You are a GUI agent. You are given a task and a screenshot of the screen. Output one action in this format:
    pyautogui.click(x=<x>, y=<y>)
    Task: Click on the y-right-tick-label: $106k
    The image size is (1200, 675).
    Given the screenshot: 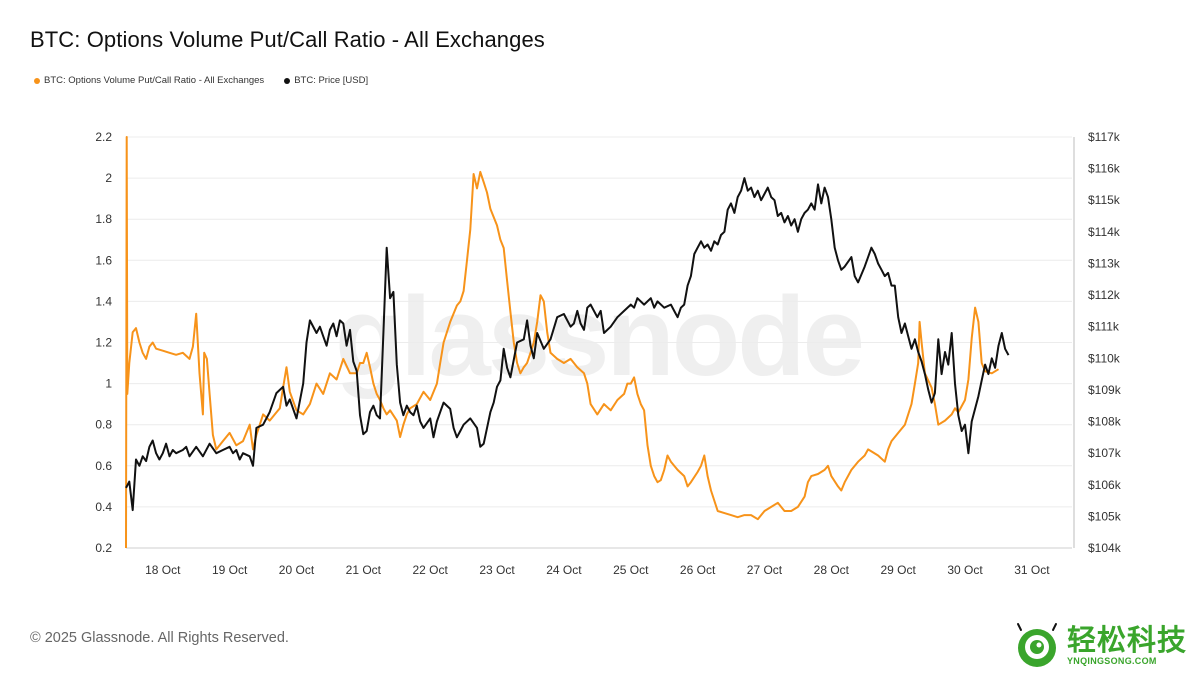 What is the action you would take?
    pyautogui.click(x=1105, y=485)
    